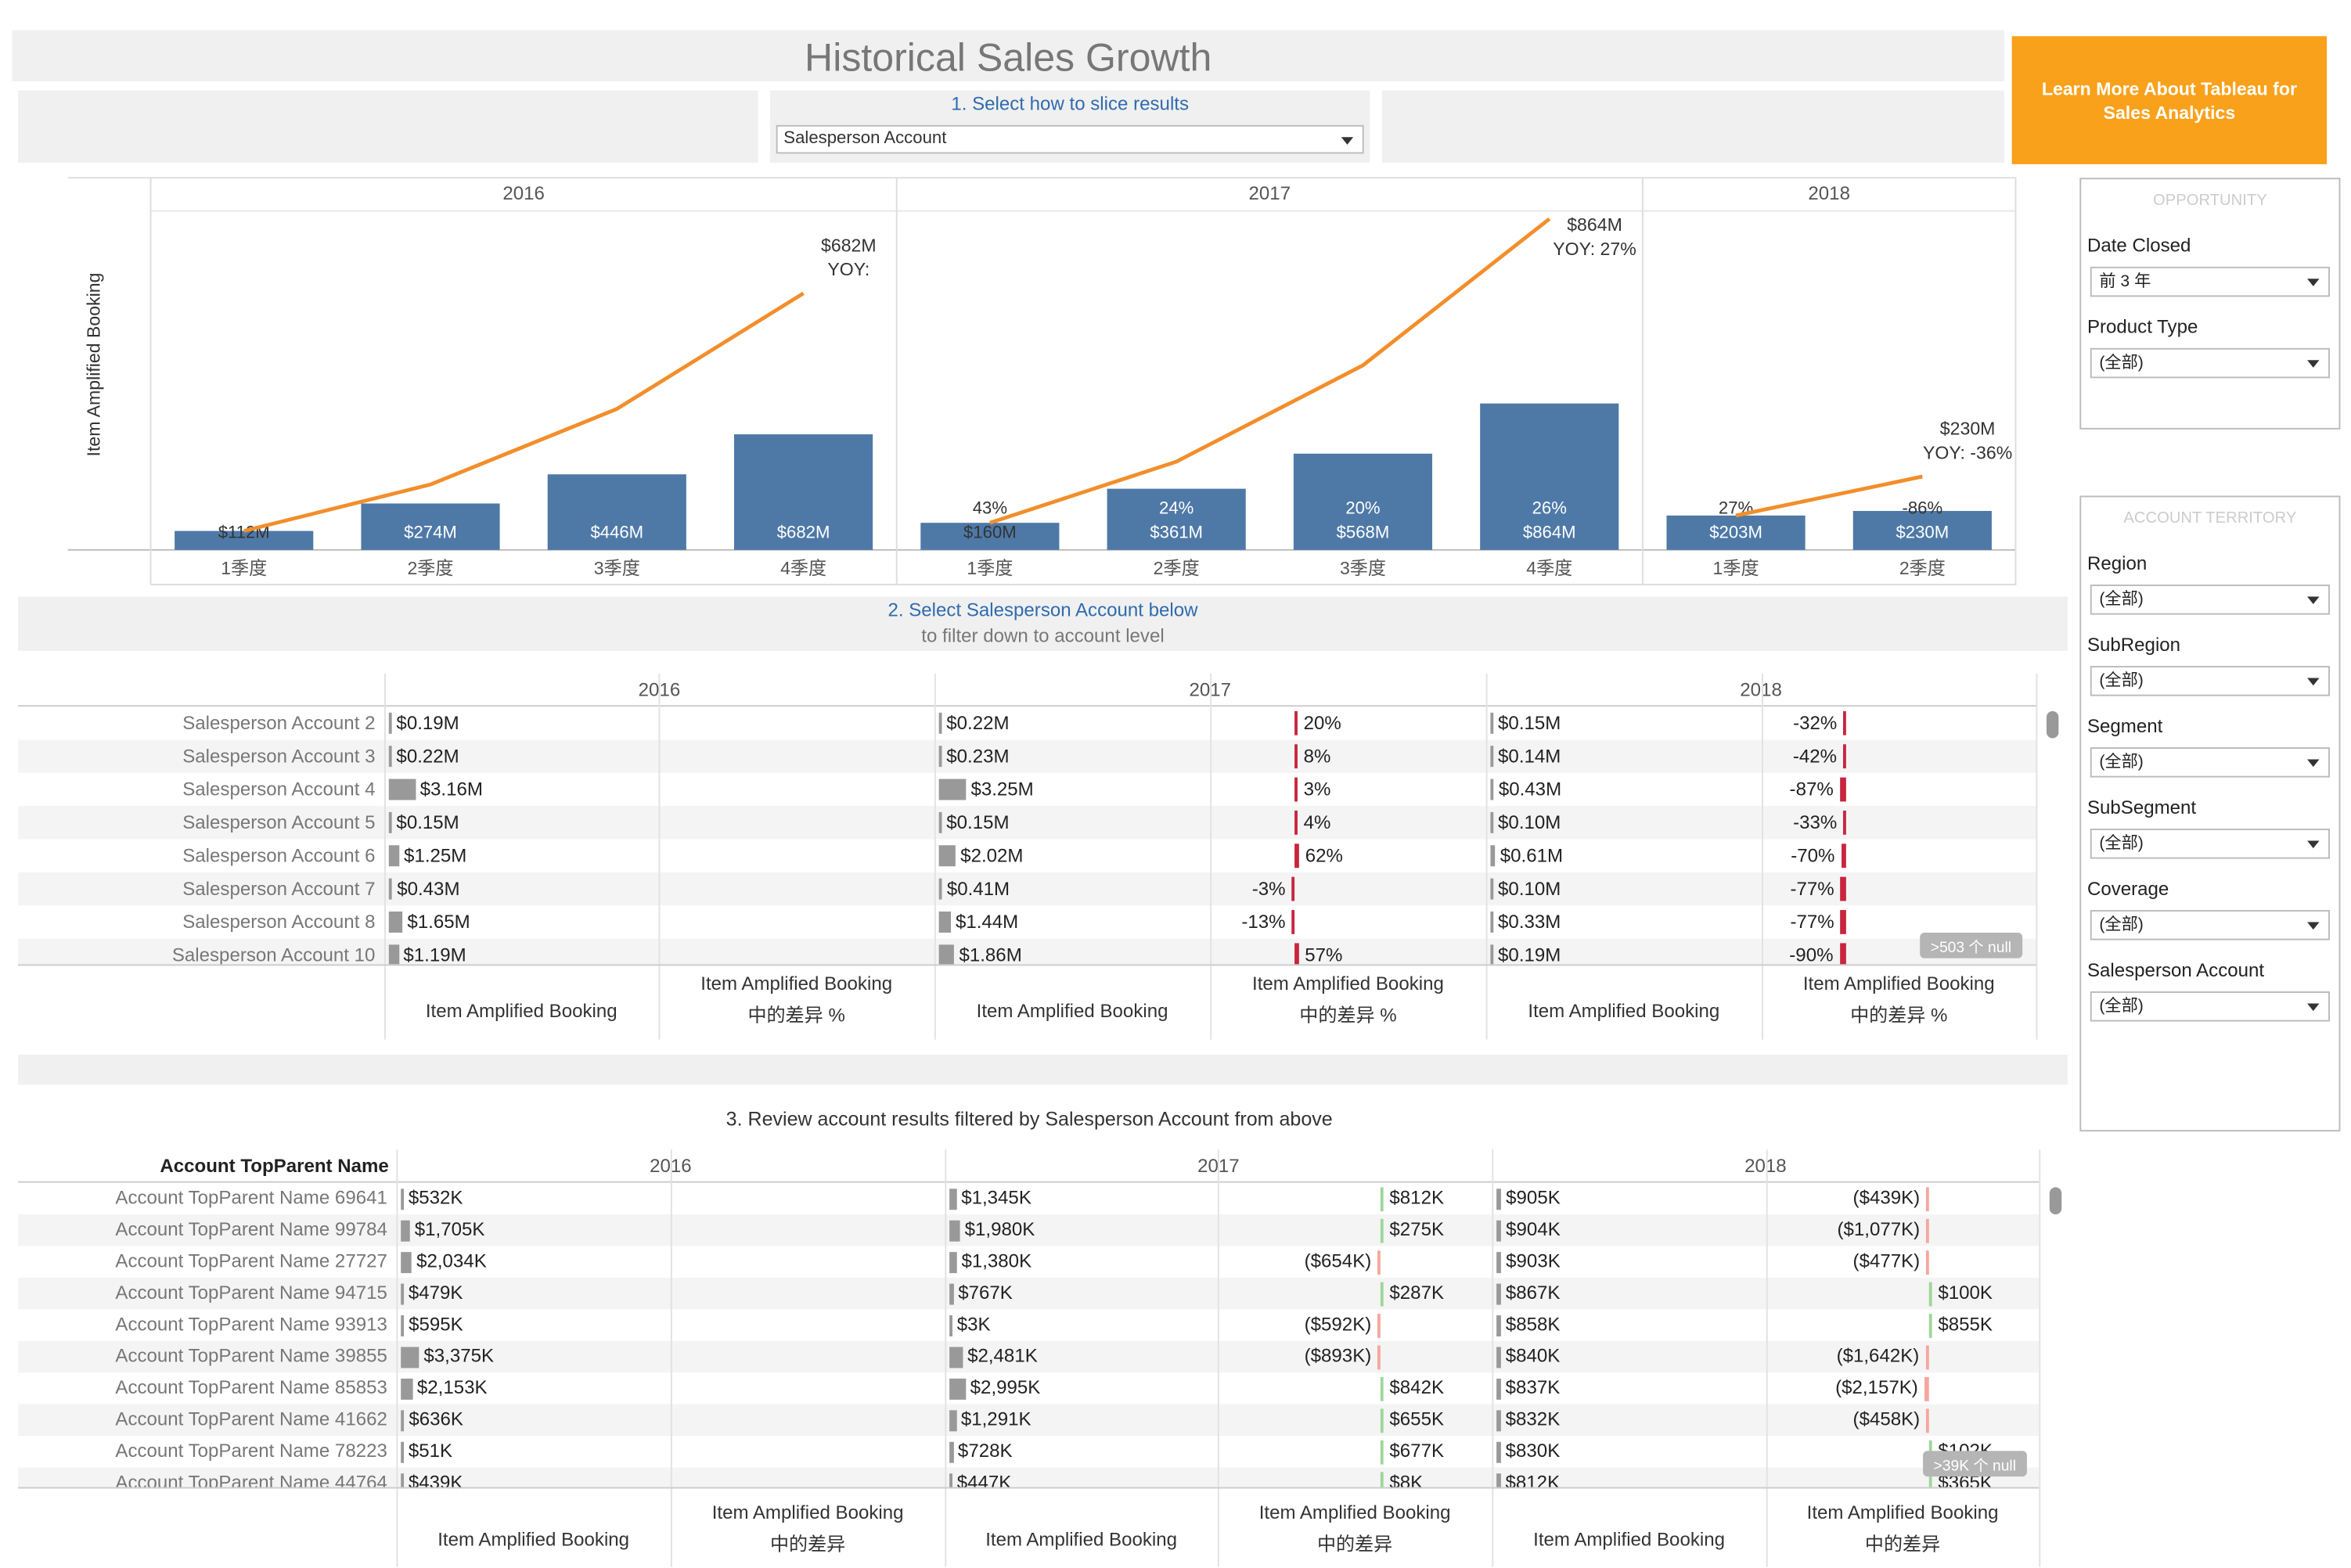 Image resolution: width=2351 pixels, height=1568 pixels. I want to click on bar-value-label: $274M, so click(431, 533).